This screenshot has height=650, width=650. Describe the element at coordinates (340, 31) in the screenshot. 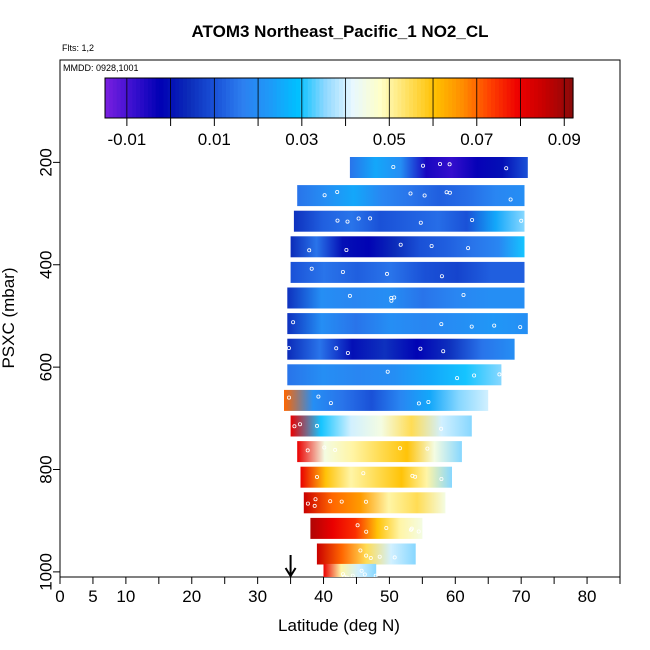

I see `chart-title: ATOM3 Northeast_Pacific_1 NO2_CL` at that location.